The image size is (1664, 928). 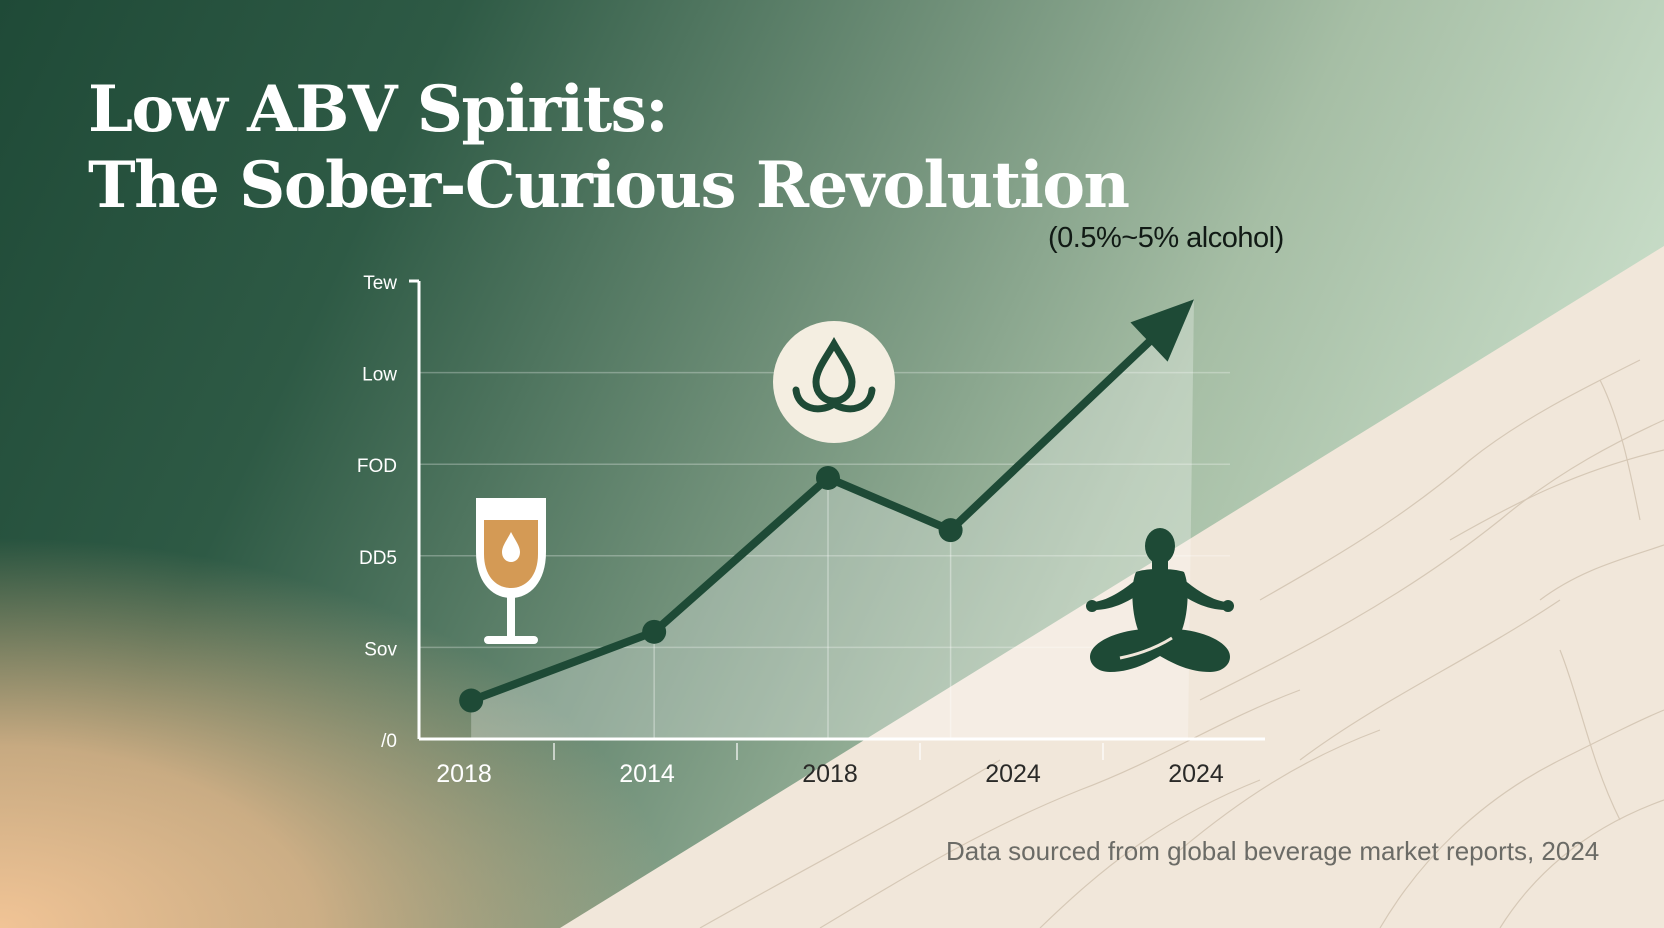 I want to click on drop-icon, so click(x=834, y=382).